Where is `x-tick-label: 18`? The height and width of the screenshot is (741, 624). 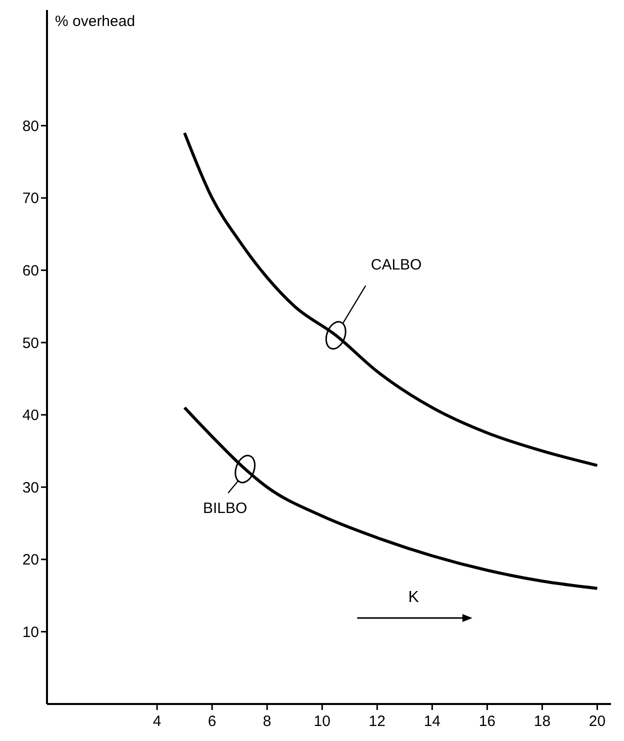 x-tick-label: 18 is located at coordinates (542, 721).